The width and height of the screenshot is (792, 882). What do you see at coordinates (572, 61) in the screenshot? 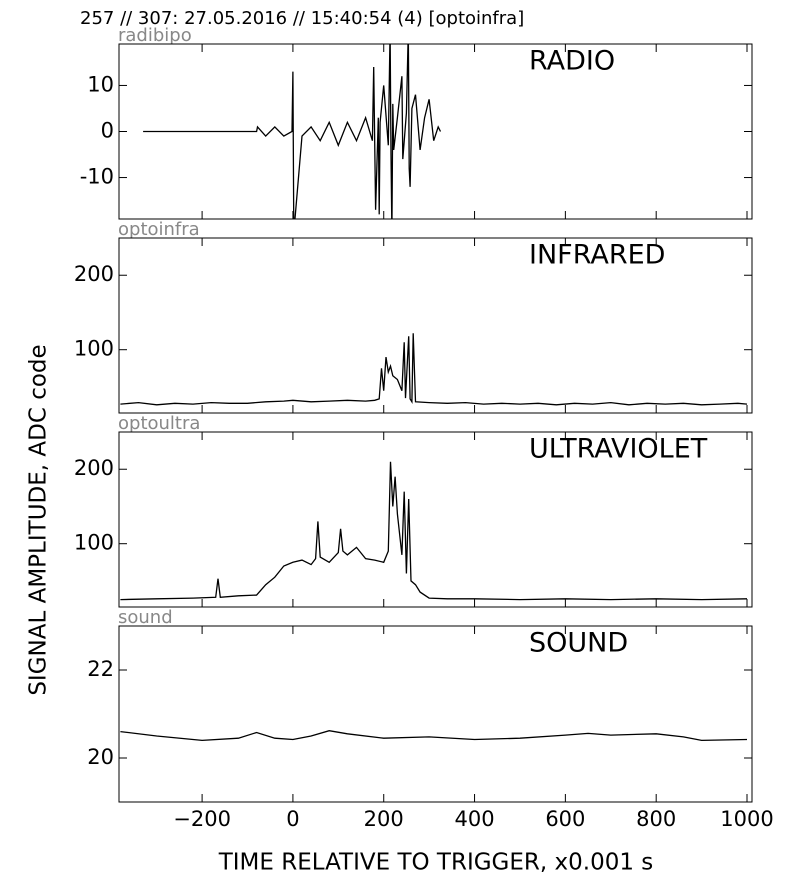
I see `panel-annotation: RADIO` at bounding box center [572, 61].